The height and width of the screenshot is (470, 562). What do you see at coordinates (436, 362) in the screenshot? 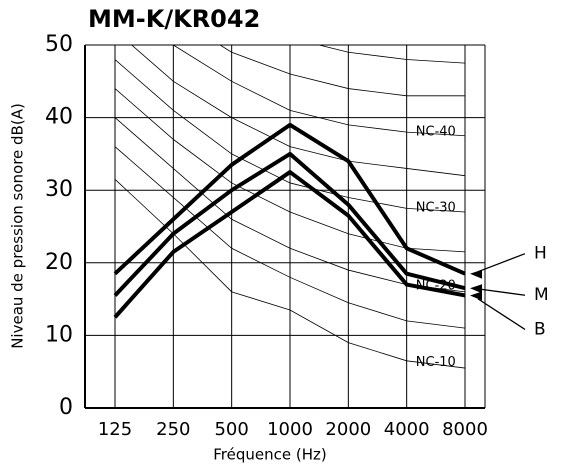
I see `reference-label: NC-10` at bounding box center [436, 362].